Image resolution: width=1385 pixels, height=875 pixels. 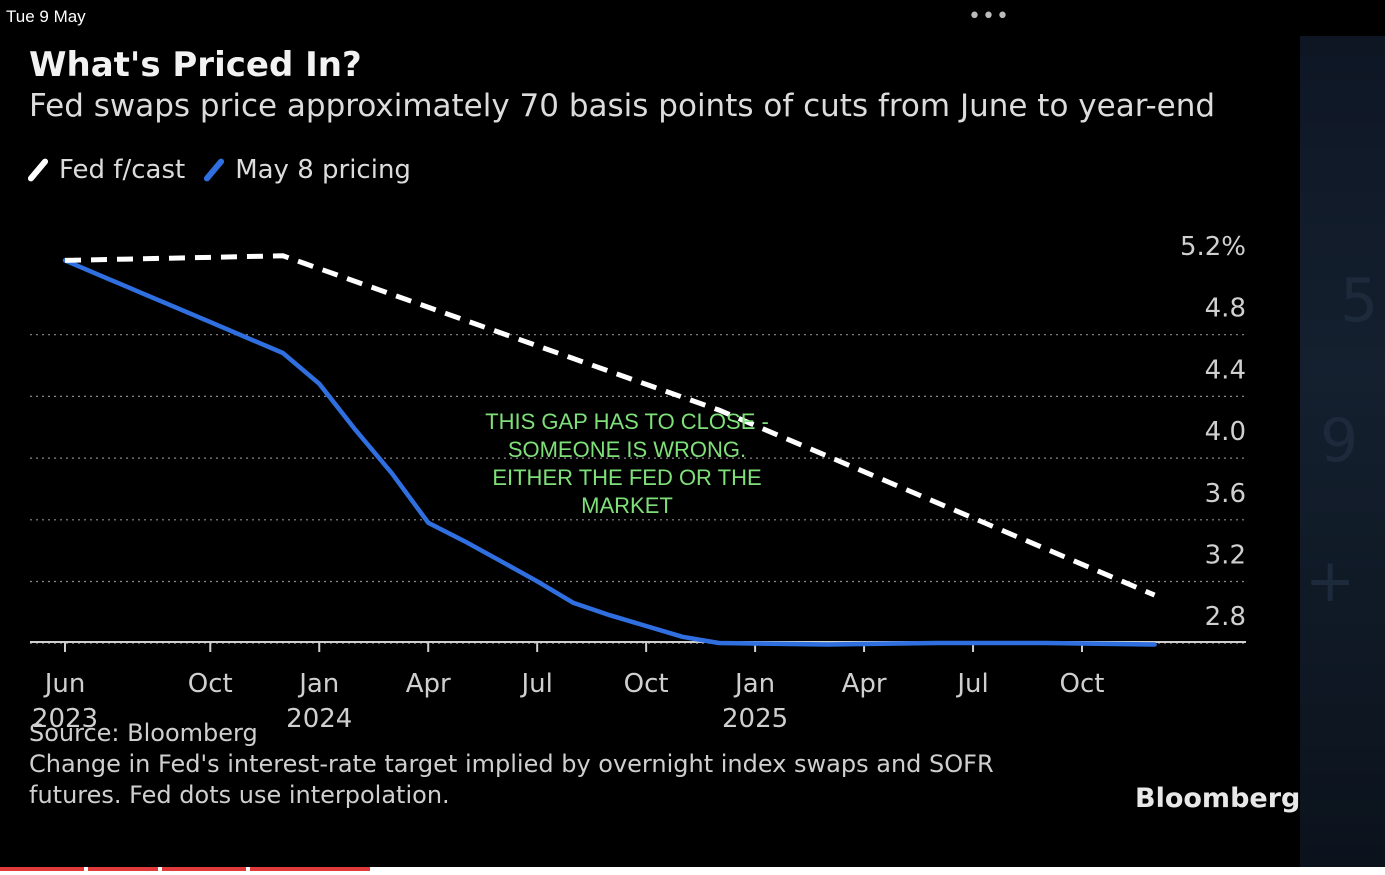 I want to click on background-glyph-icon: 9, so click(x=1339, y=441).